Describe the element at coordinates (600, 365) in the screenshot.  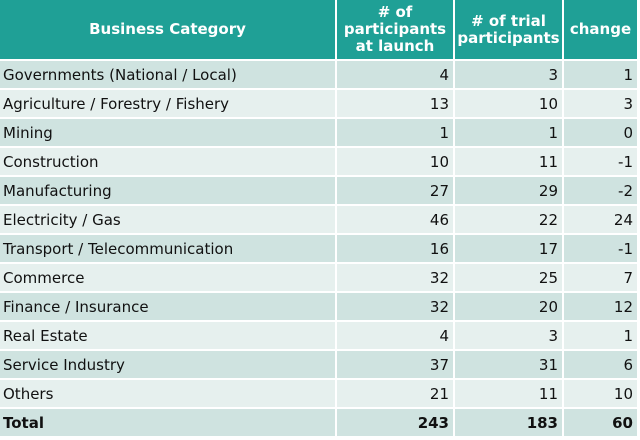
I see `change-cell: 6` at that location.